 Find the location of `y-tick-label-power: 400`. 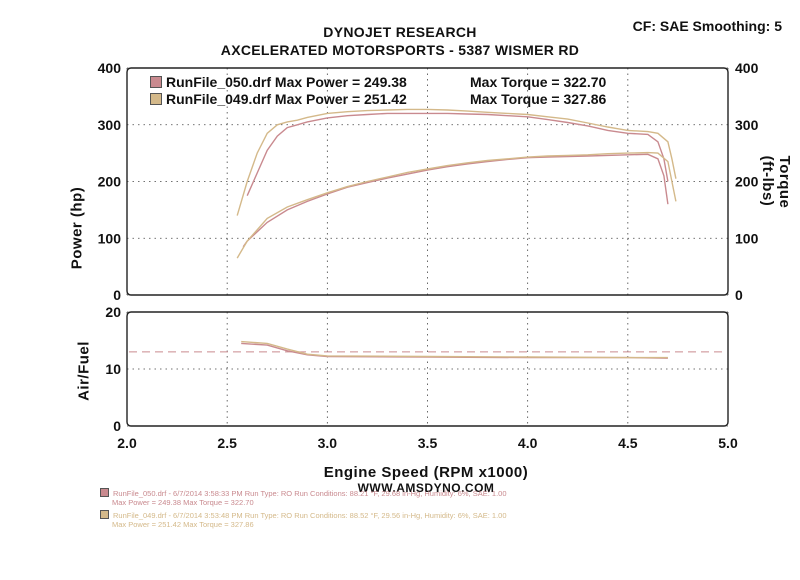

y-tick-label-power: 400 is located at coordinates (110, 68).